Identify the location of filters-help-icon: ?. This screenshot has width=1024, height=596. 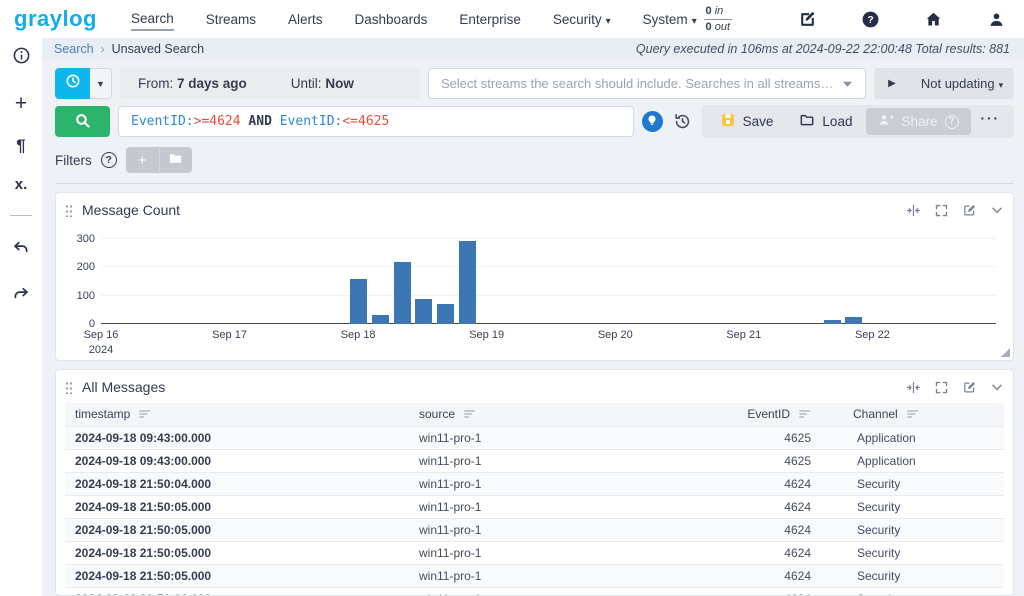
(108, 160).